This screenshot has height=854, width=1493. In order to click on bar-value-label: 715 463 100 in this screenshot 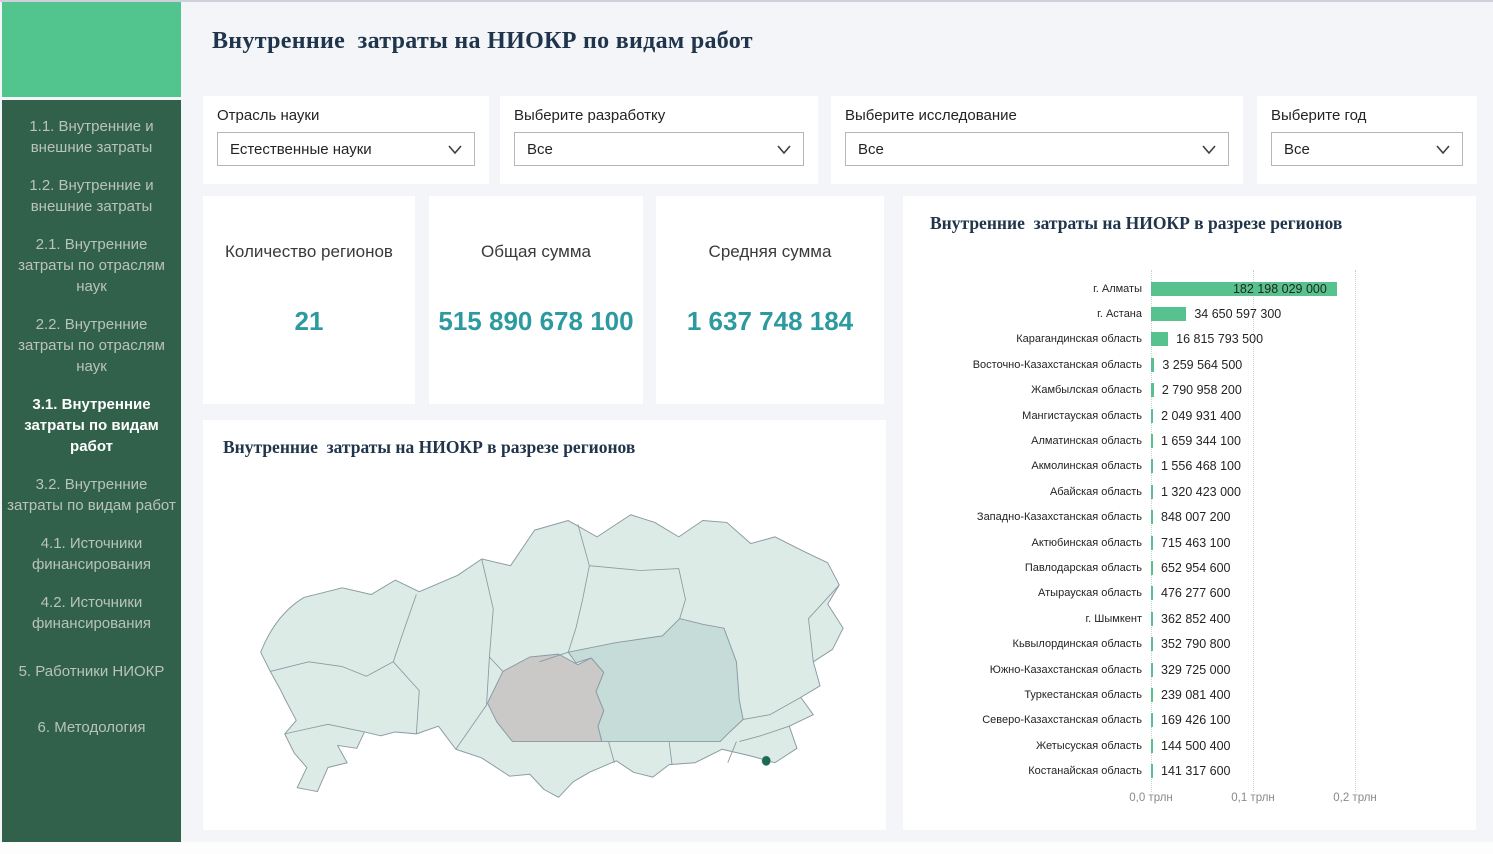, I will do `click(1196, 542)`.